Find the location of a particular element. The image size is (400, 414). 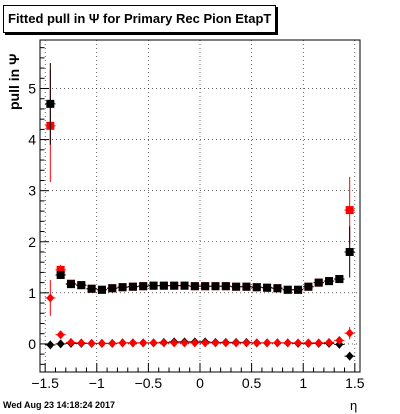

x-axis-label: η is located at coordinates (354, 405).